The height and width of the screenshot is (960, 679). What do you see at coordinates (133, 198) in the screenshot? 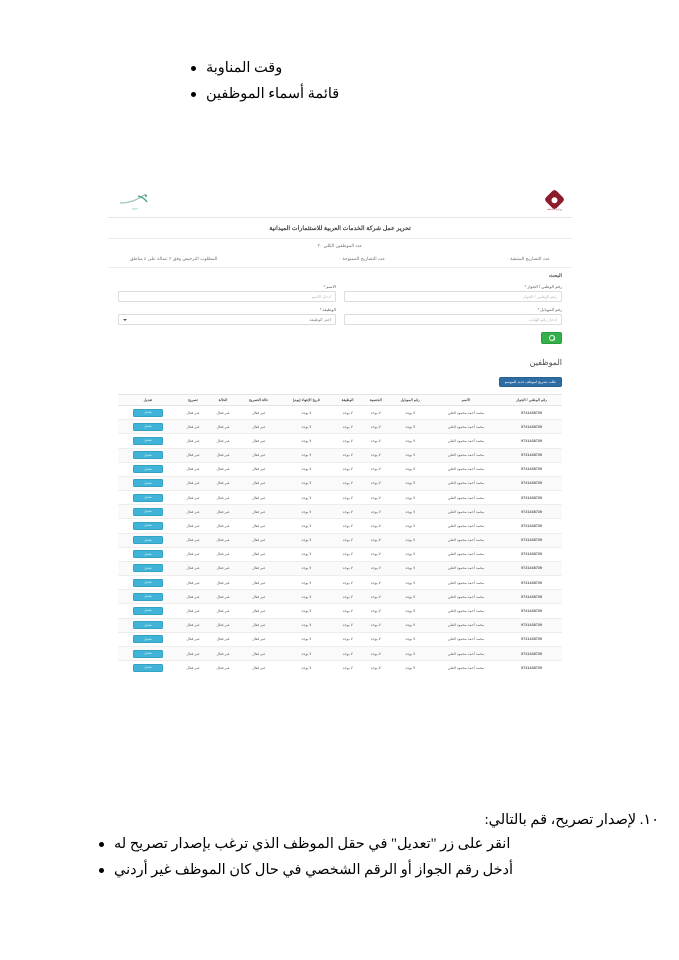
I see `swoosh-icon` at bounding box center [133, 198].